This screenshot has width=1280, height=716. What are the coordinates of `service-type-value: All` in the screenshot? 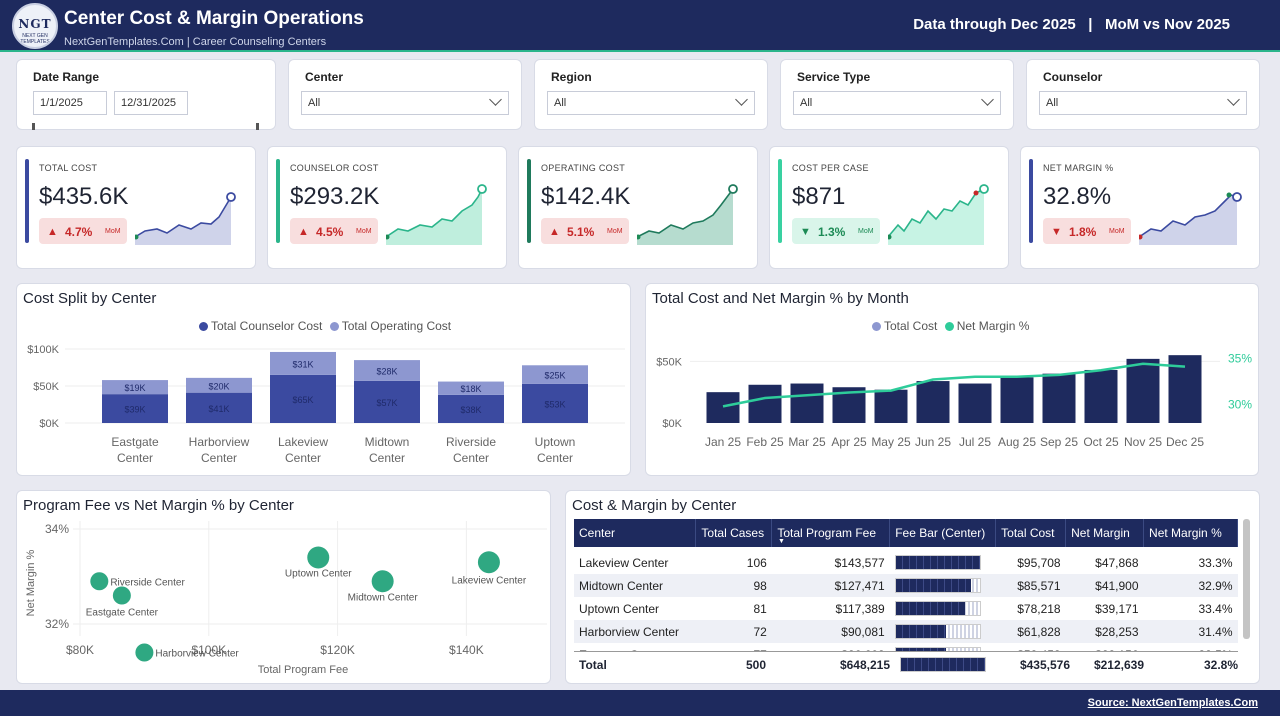 It's located at (806, 103).